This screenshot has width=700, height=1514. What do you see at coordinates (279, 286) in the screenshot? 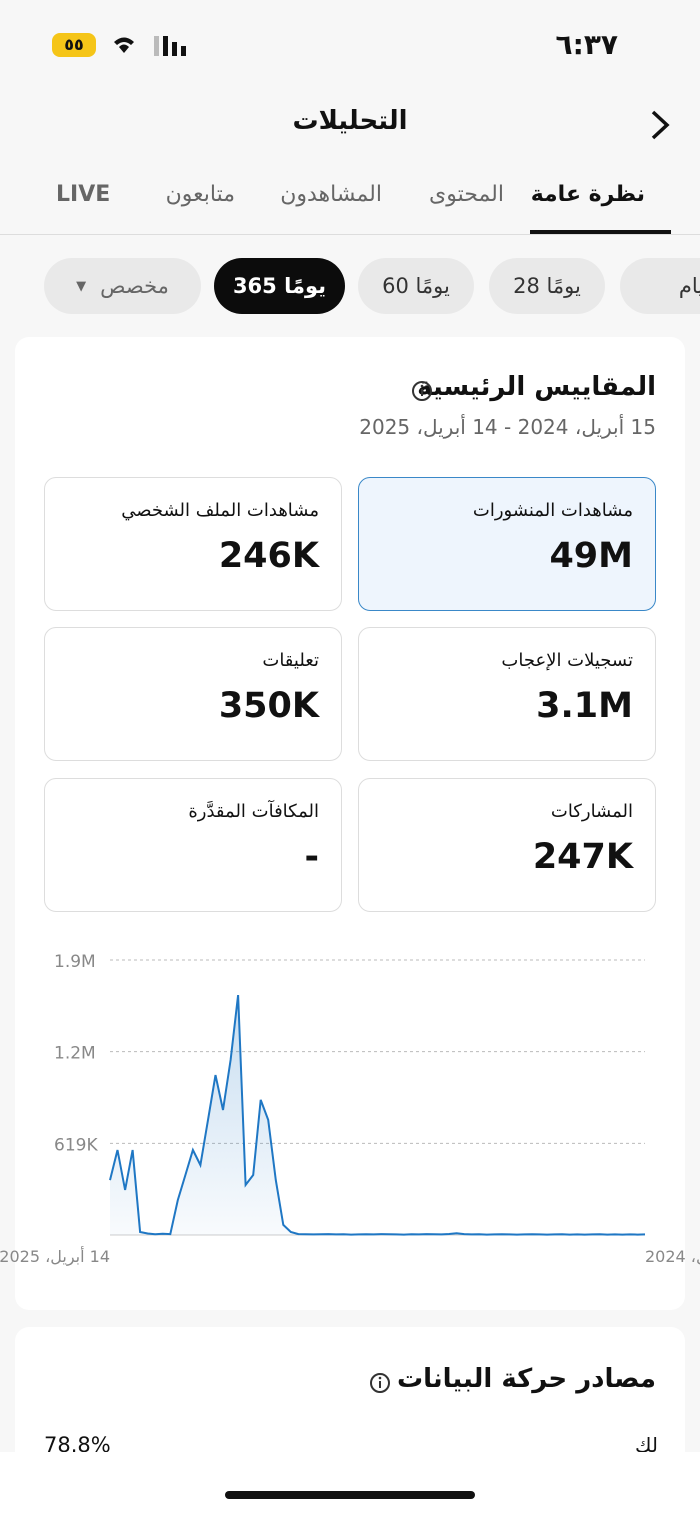
I see `range-chip-active: 365 يومًا` at bounding box center [279, 286].